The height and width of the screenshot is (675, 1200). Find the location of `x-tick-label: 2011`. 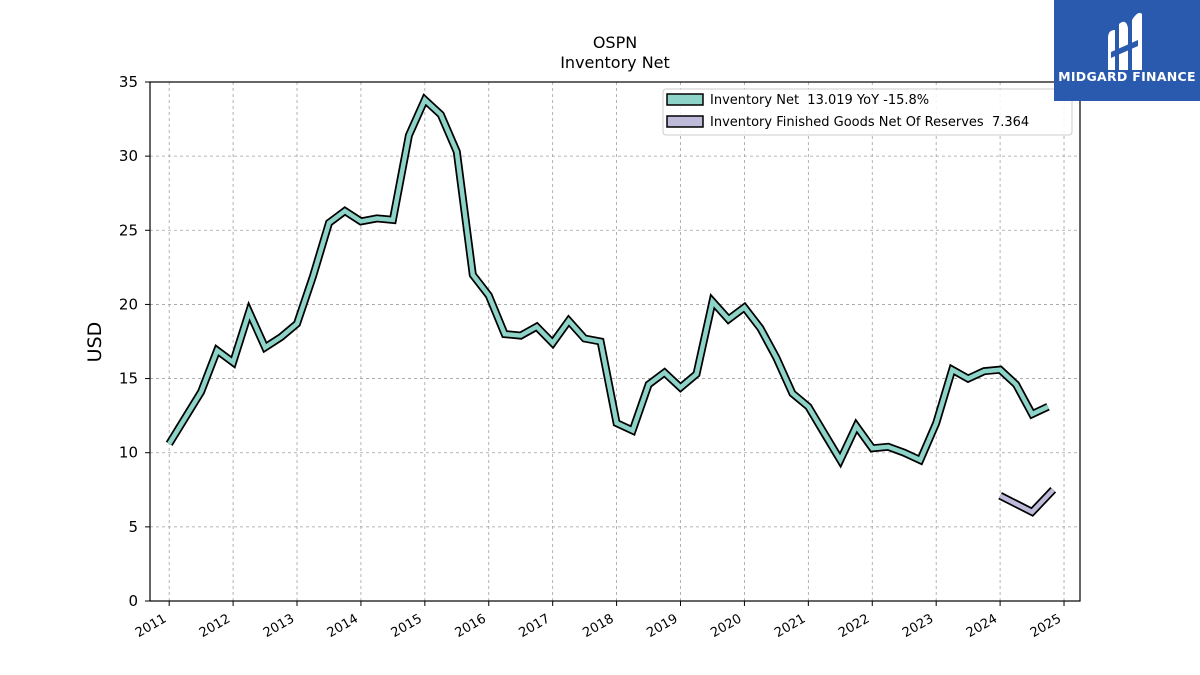

x-tick-label: 2011 is located at coordinates (151, 626).